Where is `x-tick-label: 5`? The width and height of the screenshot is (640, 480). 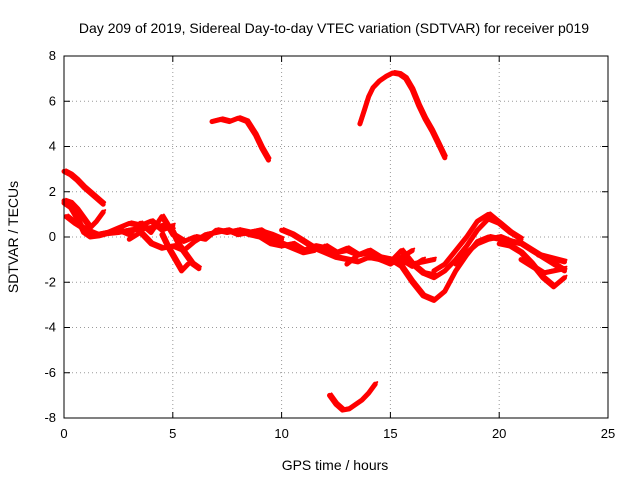
x-tick-label: 5 is located at coordinates (172, 433).